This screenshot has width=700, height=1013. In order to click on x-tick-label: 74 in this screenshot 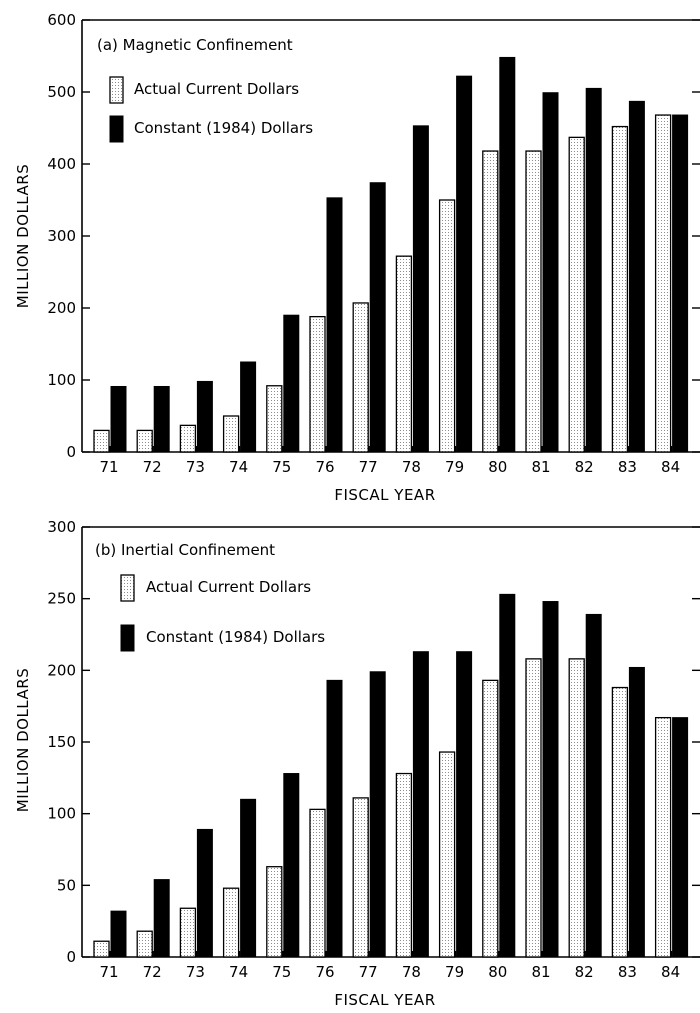, I will do `click(238, 972)`.